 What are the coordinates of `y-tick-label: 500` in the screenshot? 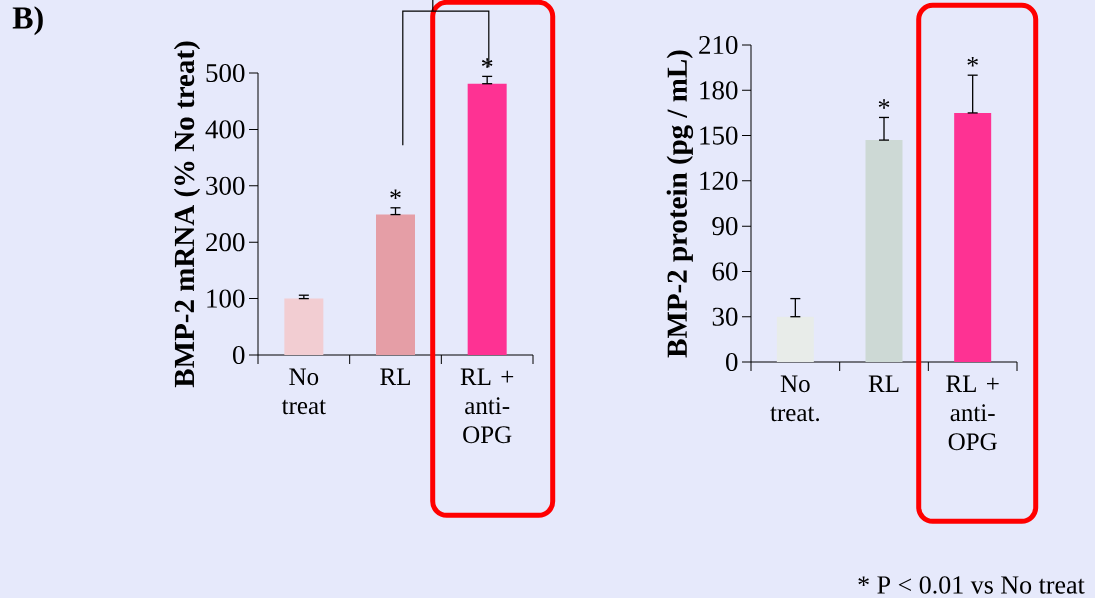 It's located at (225, 73).